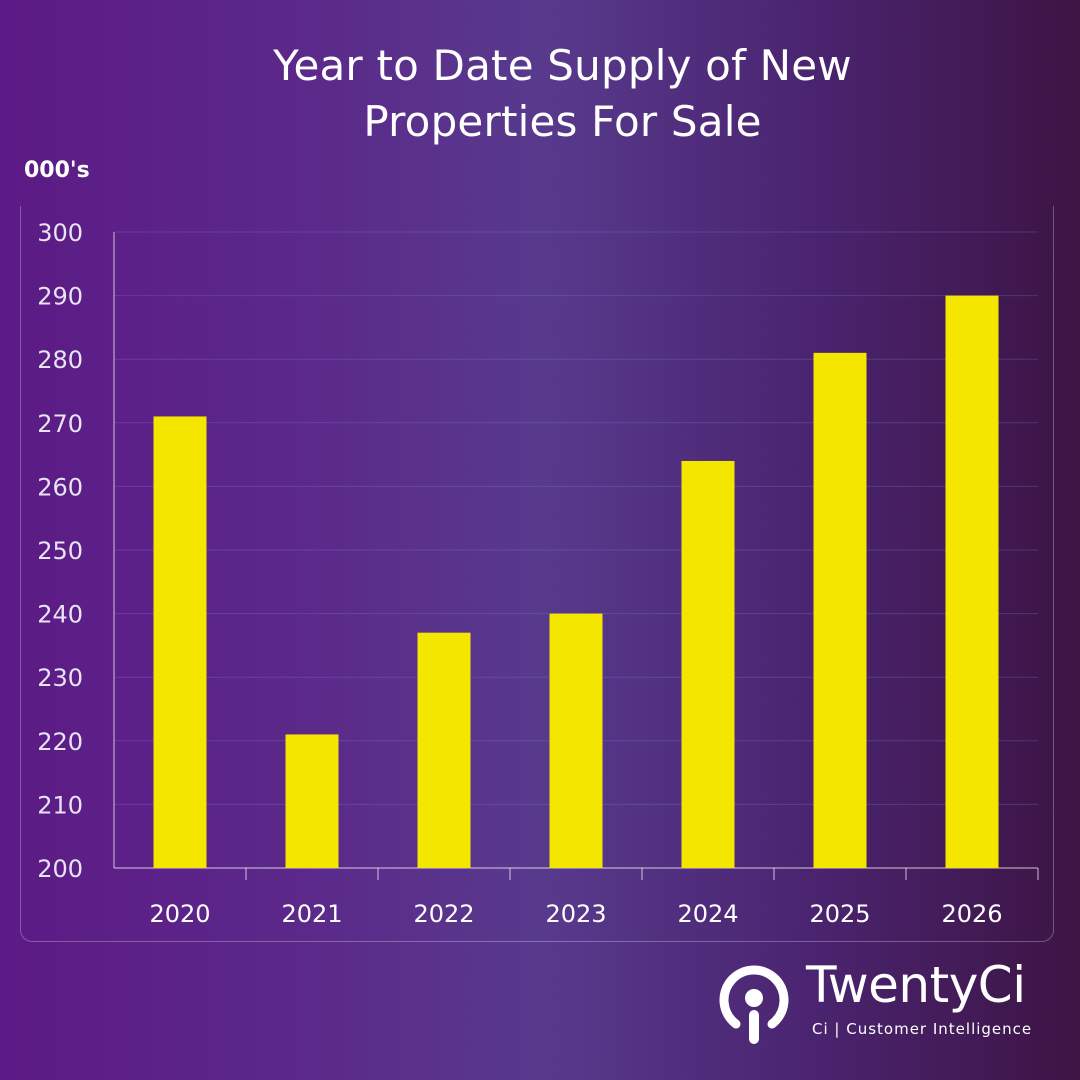 The height and width of the screenshot is (1080, 1080). What do you see at coordinates (754, 1004) in the screenshot?
I see `ci-logo-icon` at bounding box center [754, 1004].